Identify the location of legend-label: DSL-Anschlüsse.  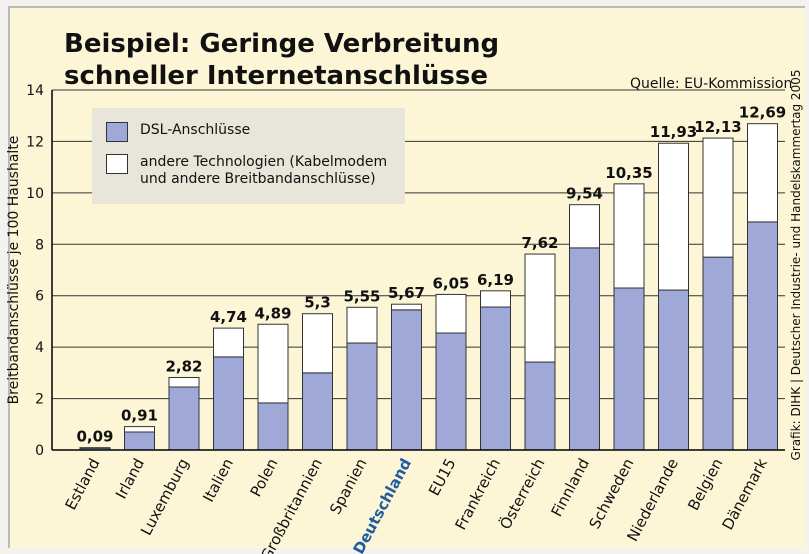
(195, 130).